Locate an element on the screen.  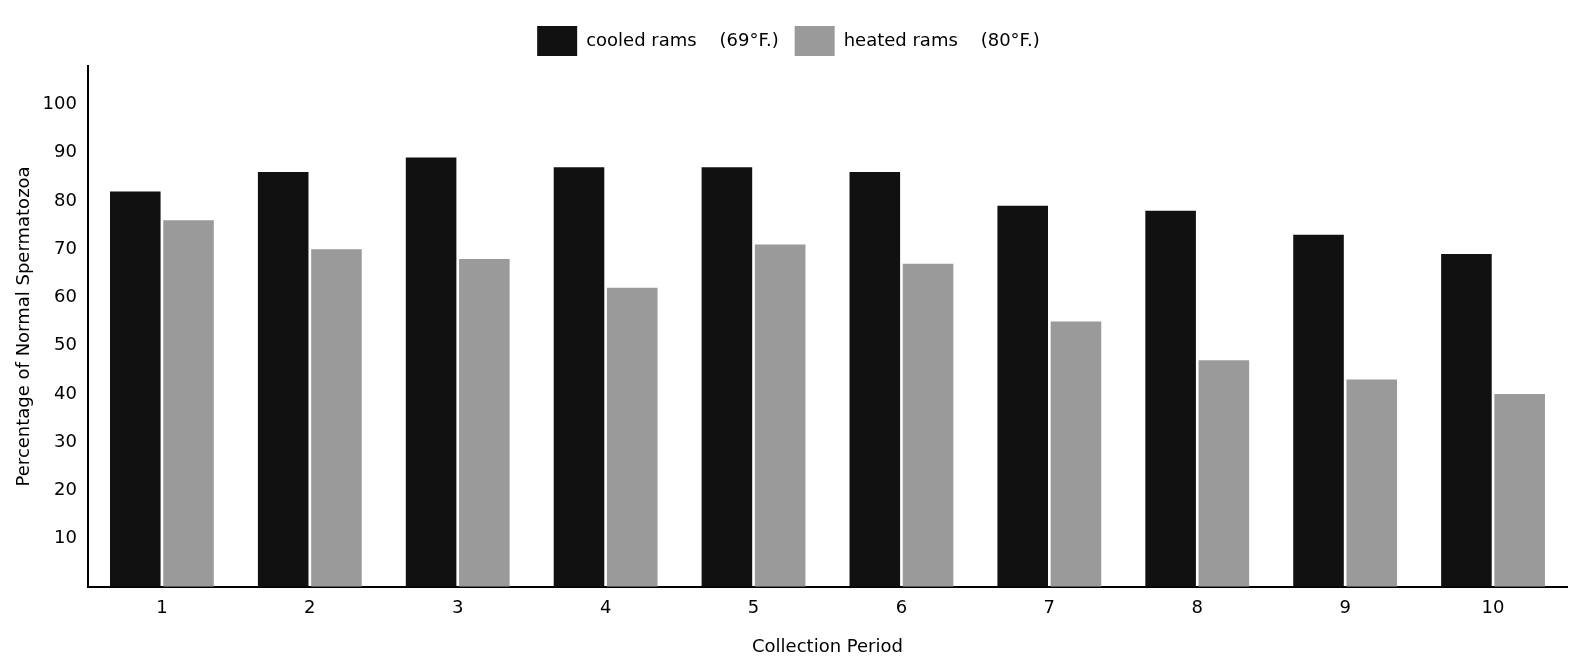
x-tick-label: 5 is located at coordinates (753, 607).